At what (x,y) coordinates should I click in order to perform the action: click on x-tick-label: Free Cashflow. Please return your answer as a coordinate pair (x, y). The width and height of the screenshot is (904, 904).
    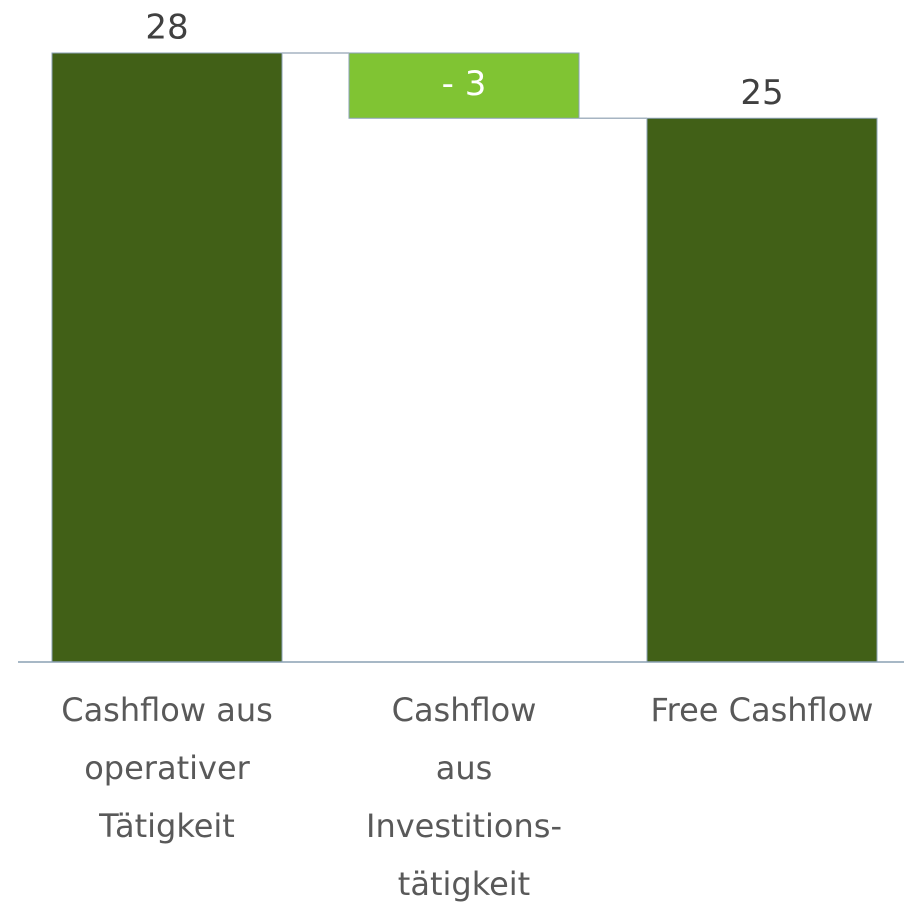
    Looking at the image, I should click on (762, 710).